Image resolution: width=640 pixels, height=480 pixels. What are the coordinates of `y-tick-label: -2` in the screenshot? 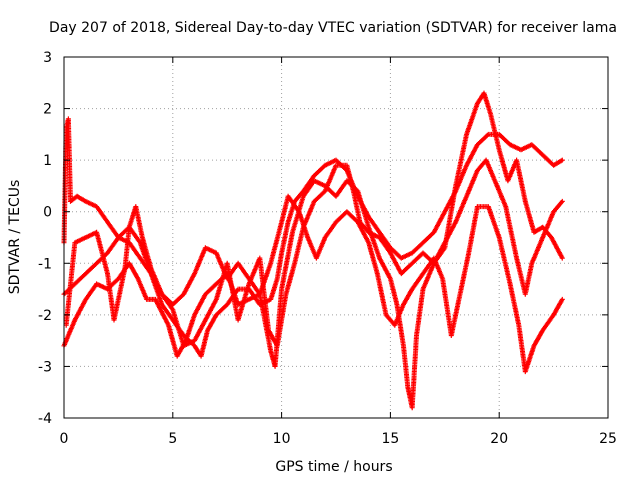 It's located at (45, 316).